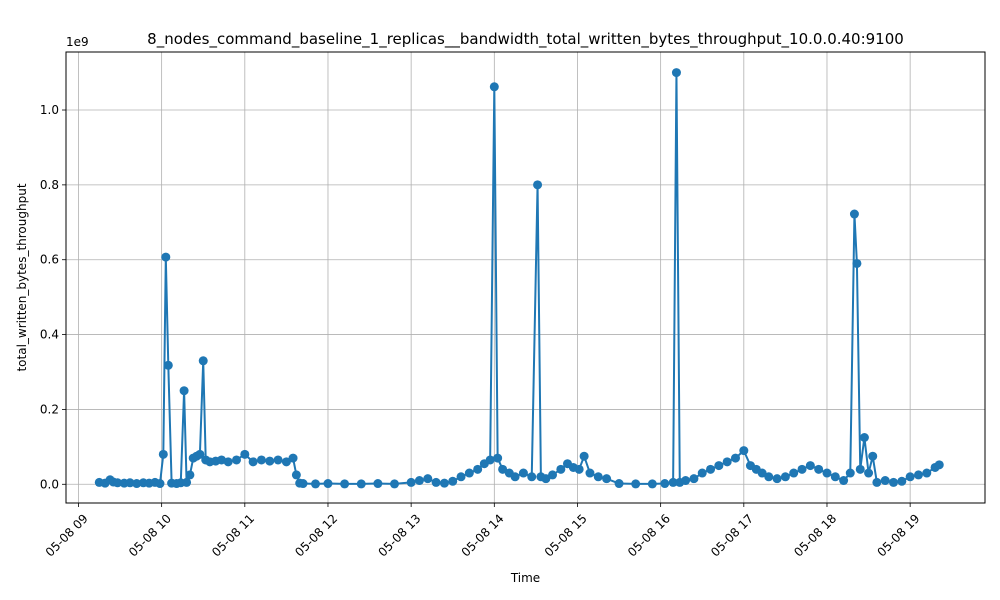 The image size is (1000, 600). Describe the element at coordinates (49, 110) in the screenshot. I see `y-tick-label: 1.0` at that location.